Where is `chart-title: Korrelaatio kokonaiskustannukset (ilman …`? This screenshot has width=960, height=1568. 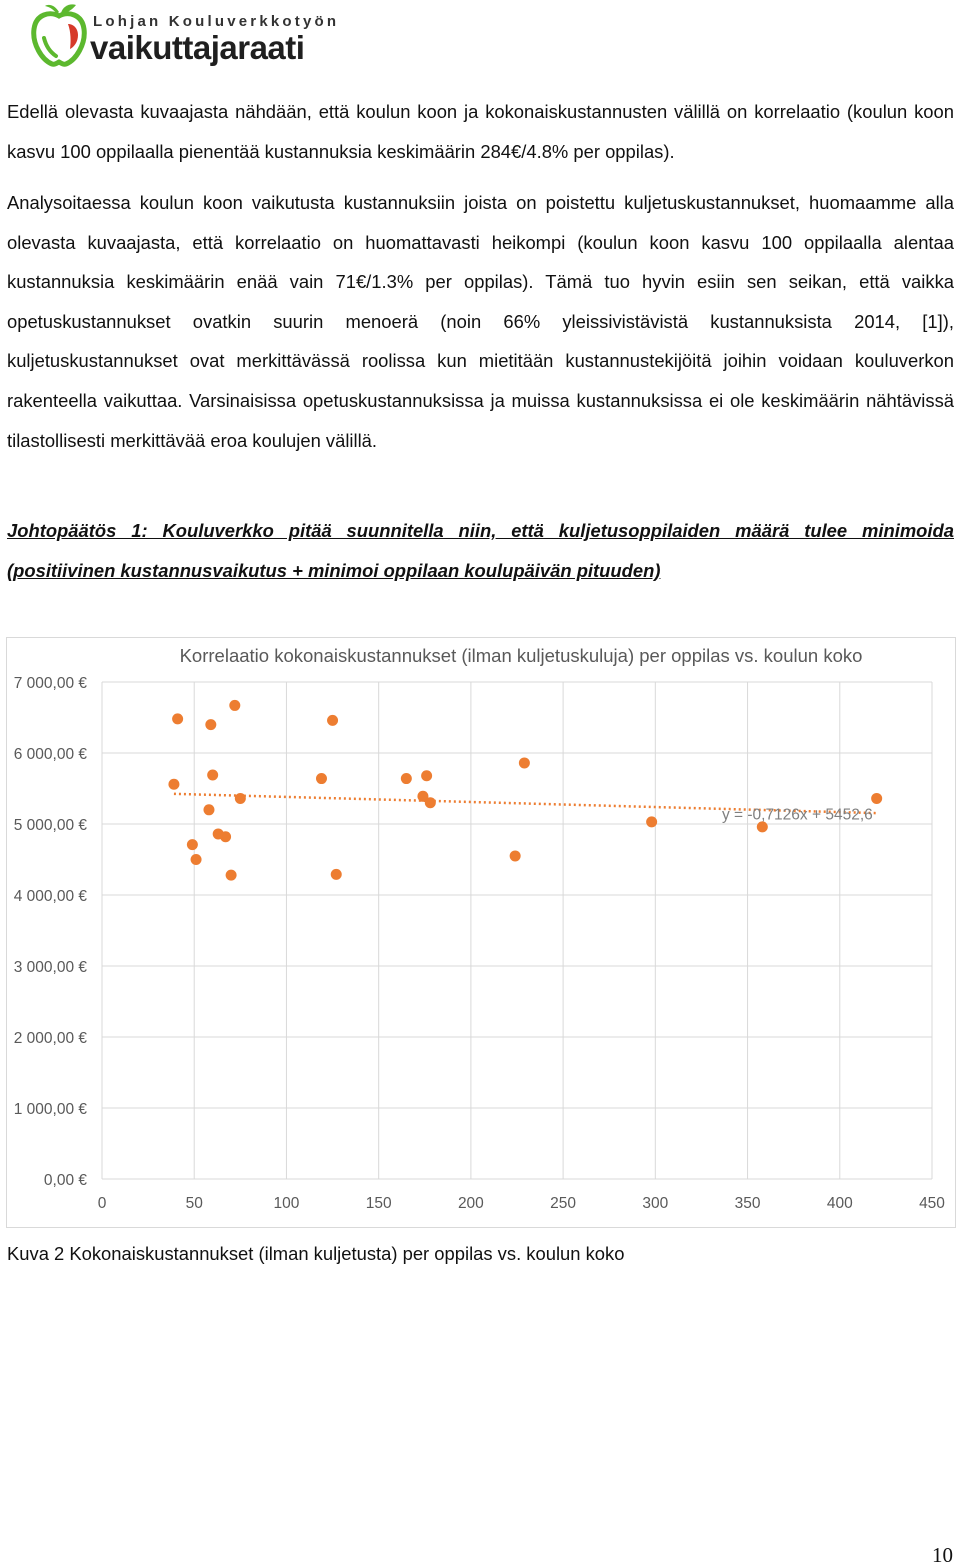
chart-title: Korrelaatio kokonaiskustannukset (ilman … is located at coordinates (521, 655).